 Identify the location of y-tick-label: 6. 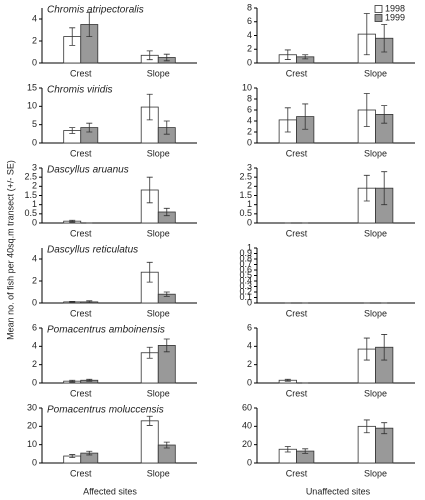
(34, 327).